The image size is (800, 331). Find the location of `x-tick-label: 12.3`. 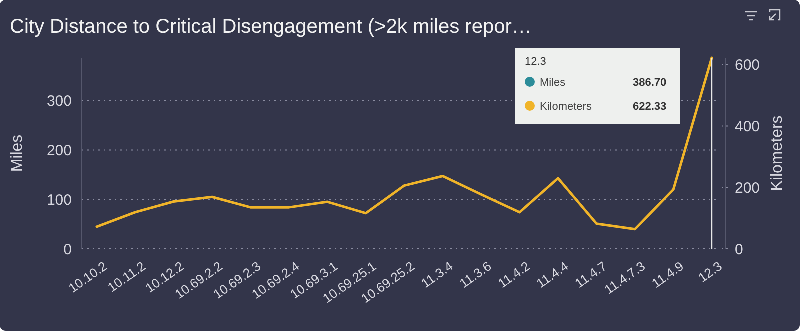

x-tick-label: 12.3 is located at coordinates (710, 272).